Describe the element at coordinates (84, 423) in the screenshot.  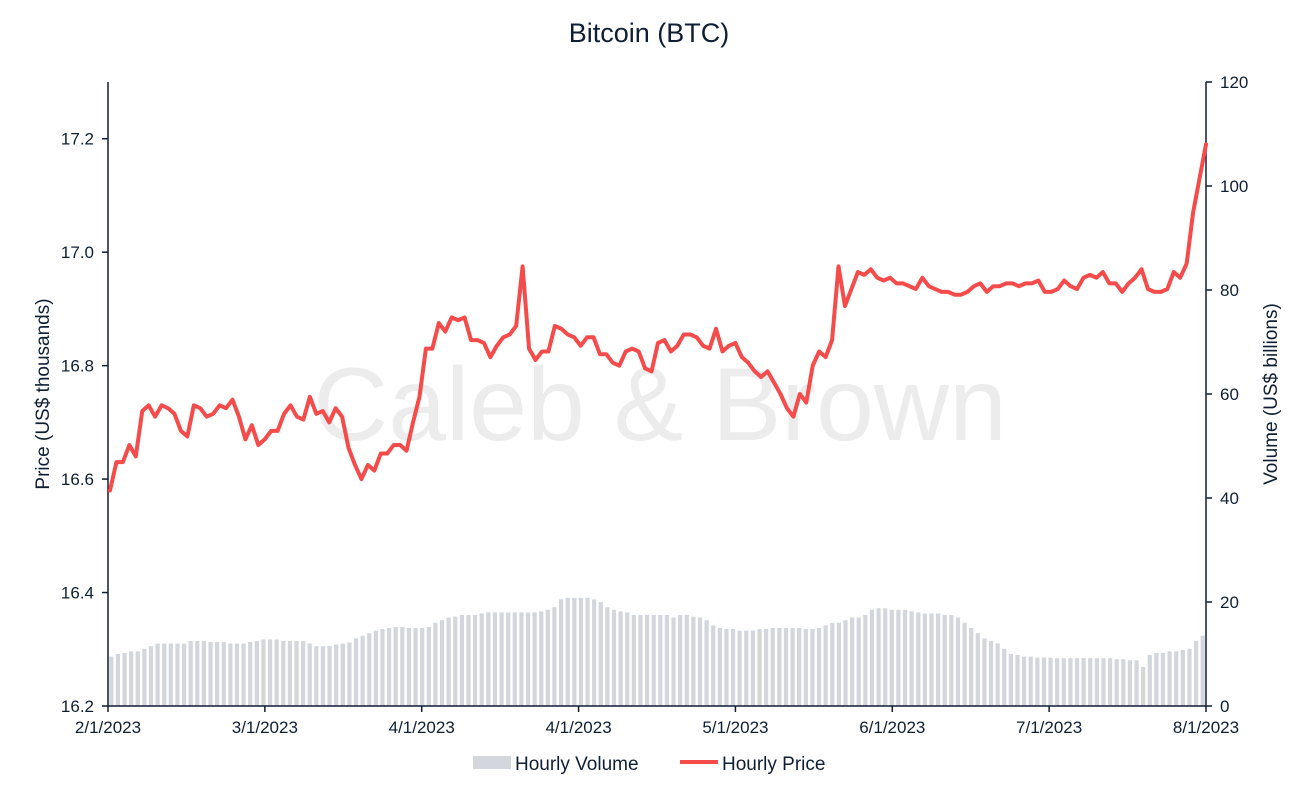
I see `left-ticks: 16.2 16.4 16.6 16.8 17.0 17.2` at that location.